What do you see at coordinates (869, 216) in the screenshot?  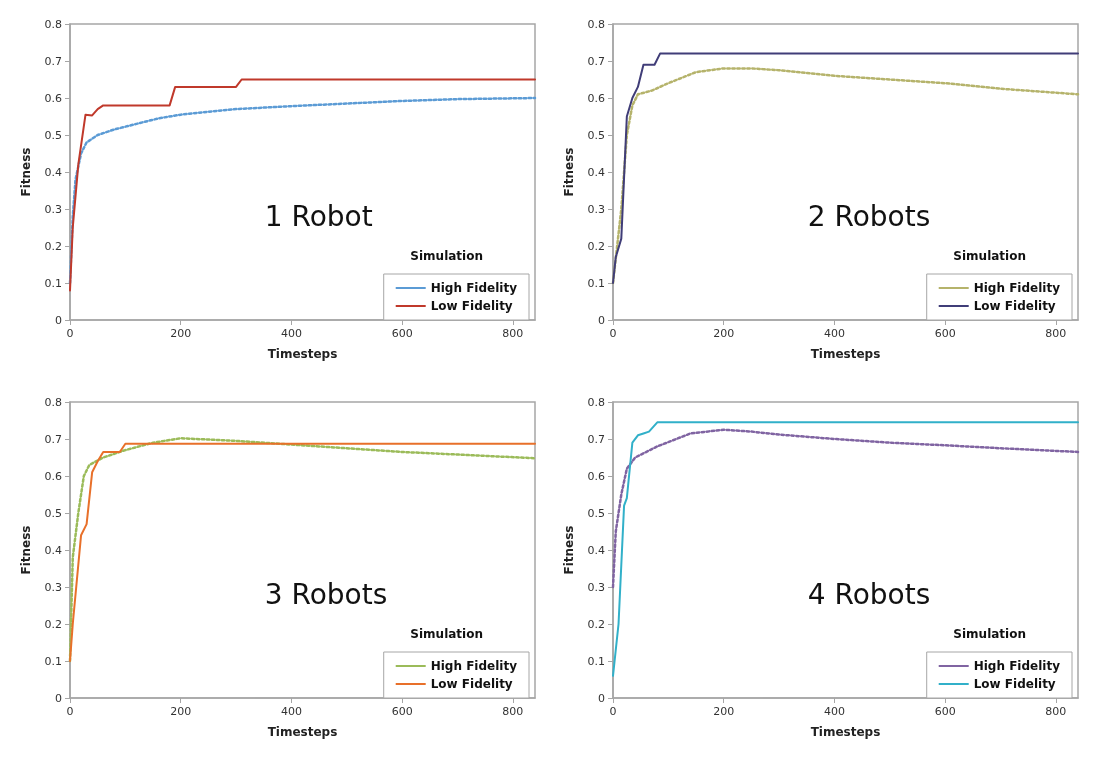 I see `annotation: 2 Robots` at bounding box center [869, 216].